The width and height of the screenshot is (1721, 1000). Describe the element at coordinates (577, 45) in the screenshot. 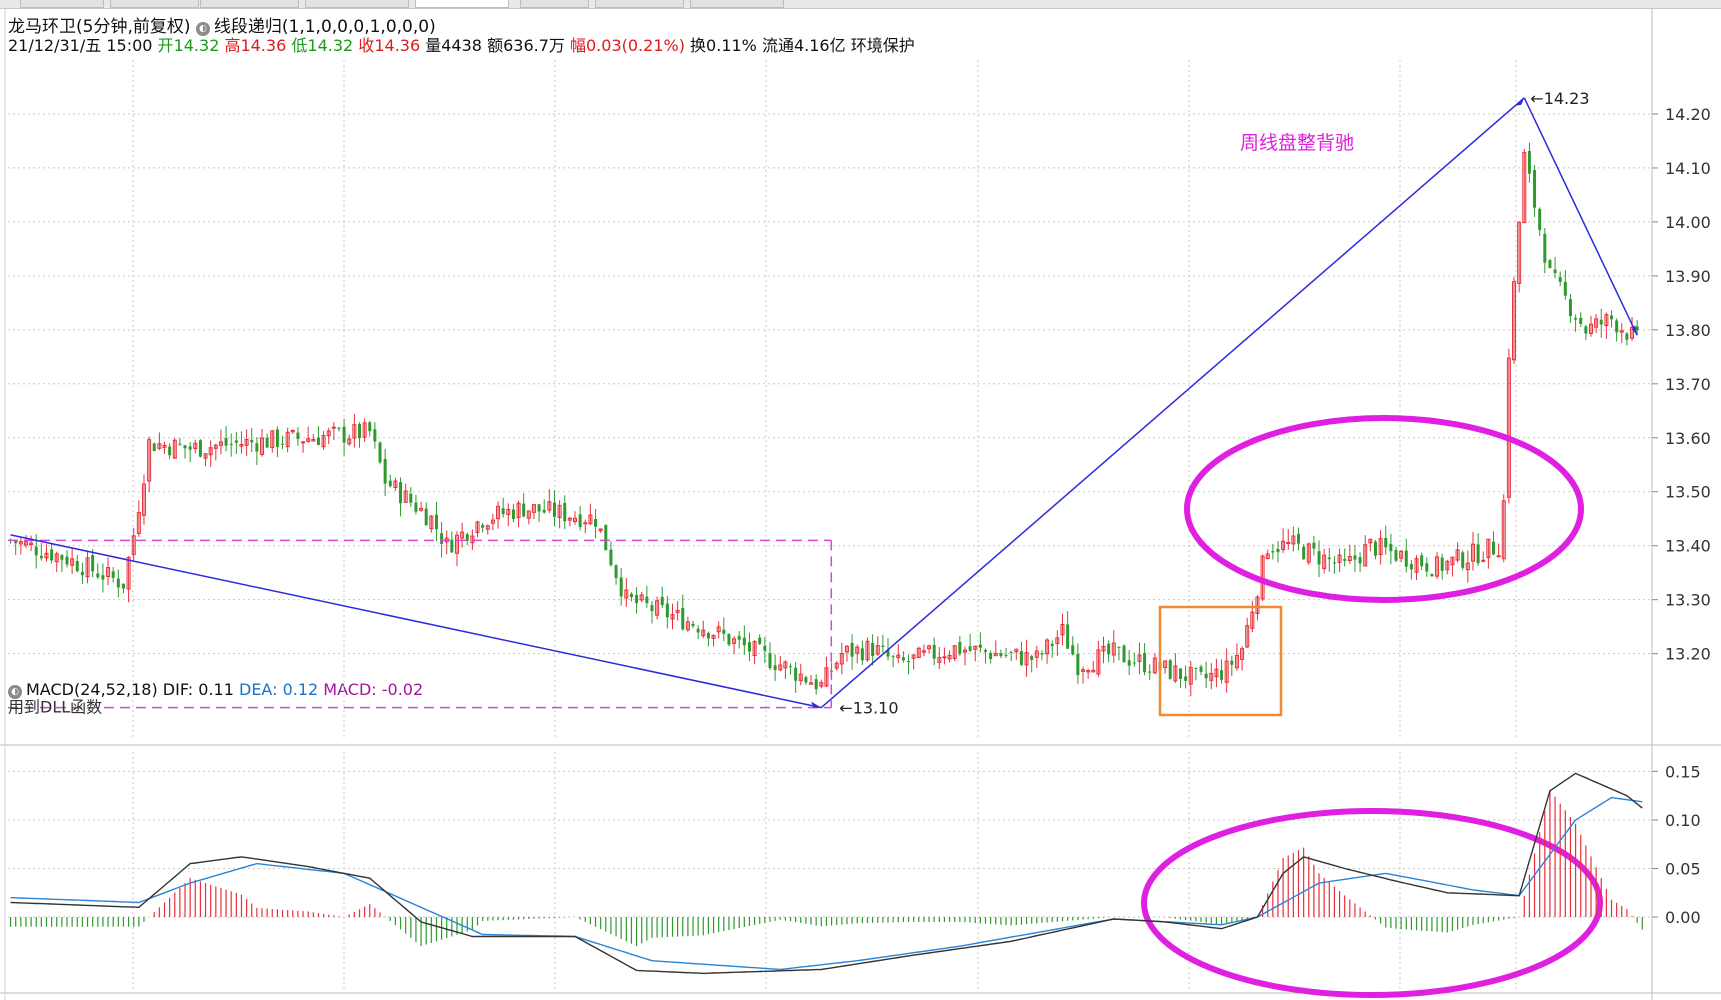

I see `change-label: 幅` at that location.